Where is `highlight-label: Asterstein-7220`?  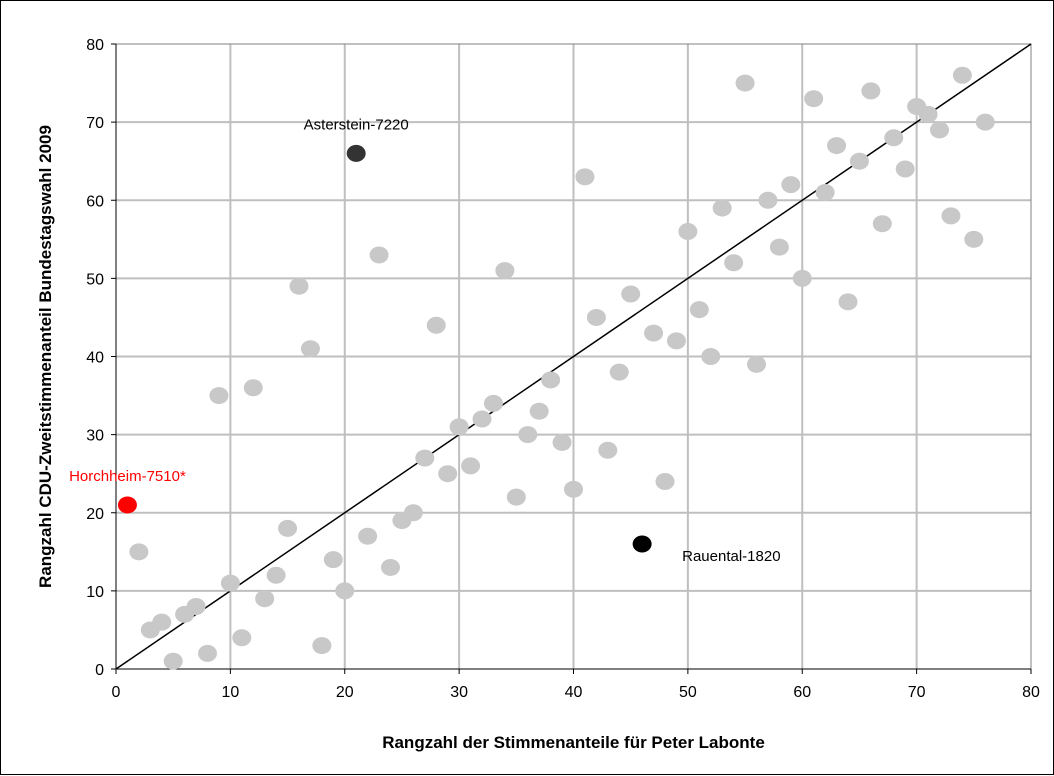 highlight-label: Asterstein-7220 is located at coordinates (356, 124).